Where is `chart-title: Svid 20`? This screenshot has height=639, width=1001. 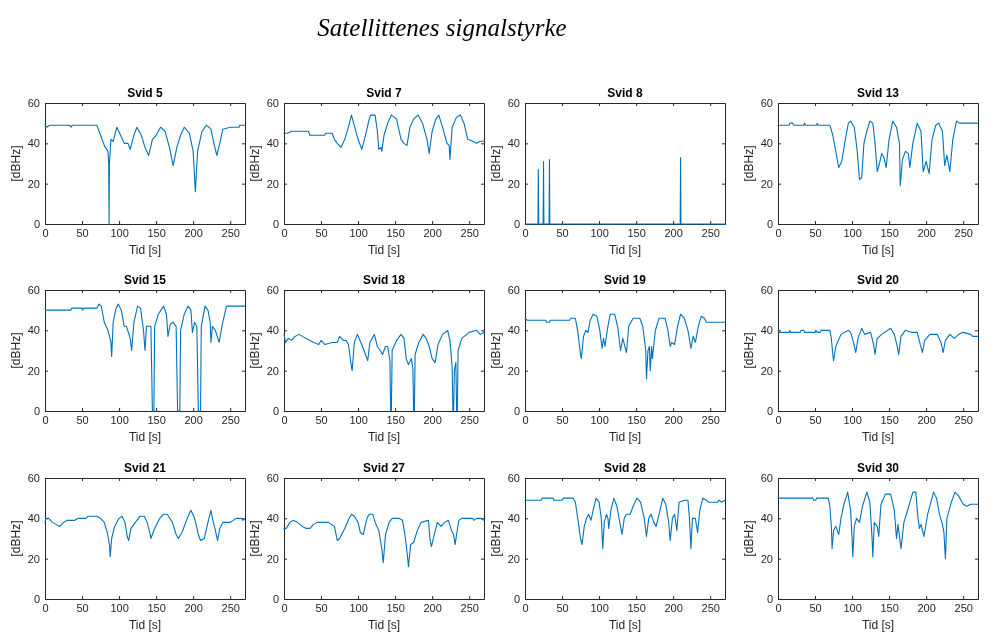
chart-title: Svid 20 is located at coordinates (878, 280).